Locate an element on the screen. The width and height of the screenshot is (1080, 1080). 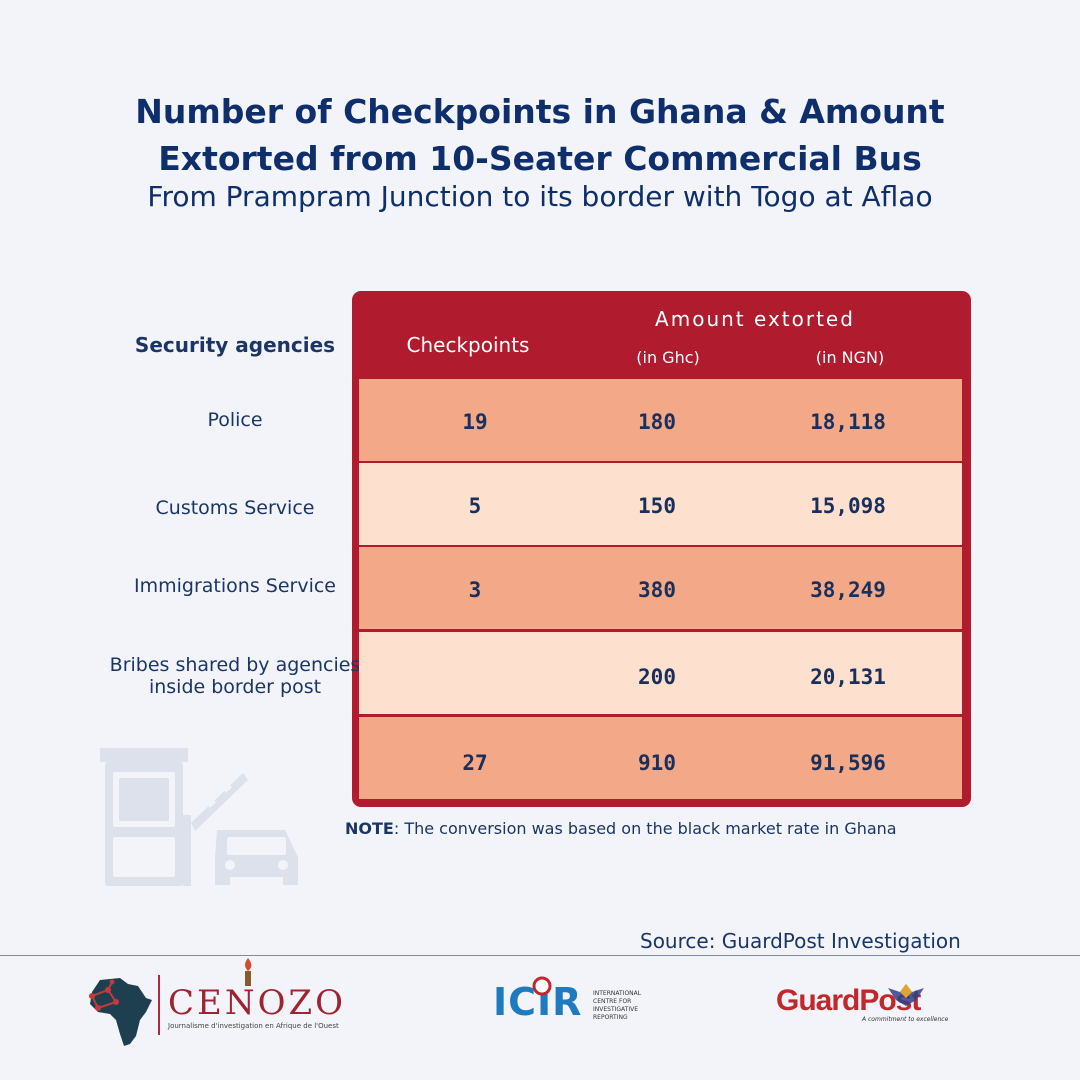
title-line-1: Number of Checkpoints in Ghana & Amount is located at coordinates (540, 111).